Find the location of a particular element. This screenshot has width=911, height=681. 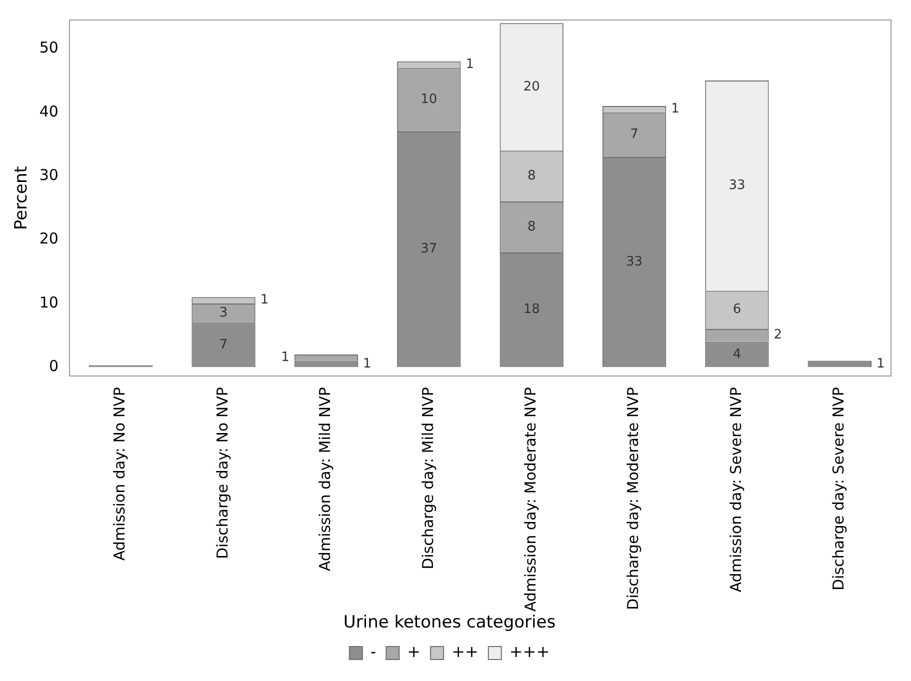

y-tick-label: 10 is located at coordinates (48, 302).